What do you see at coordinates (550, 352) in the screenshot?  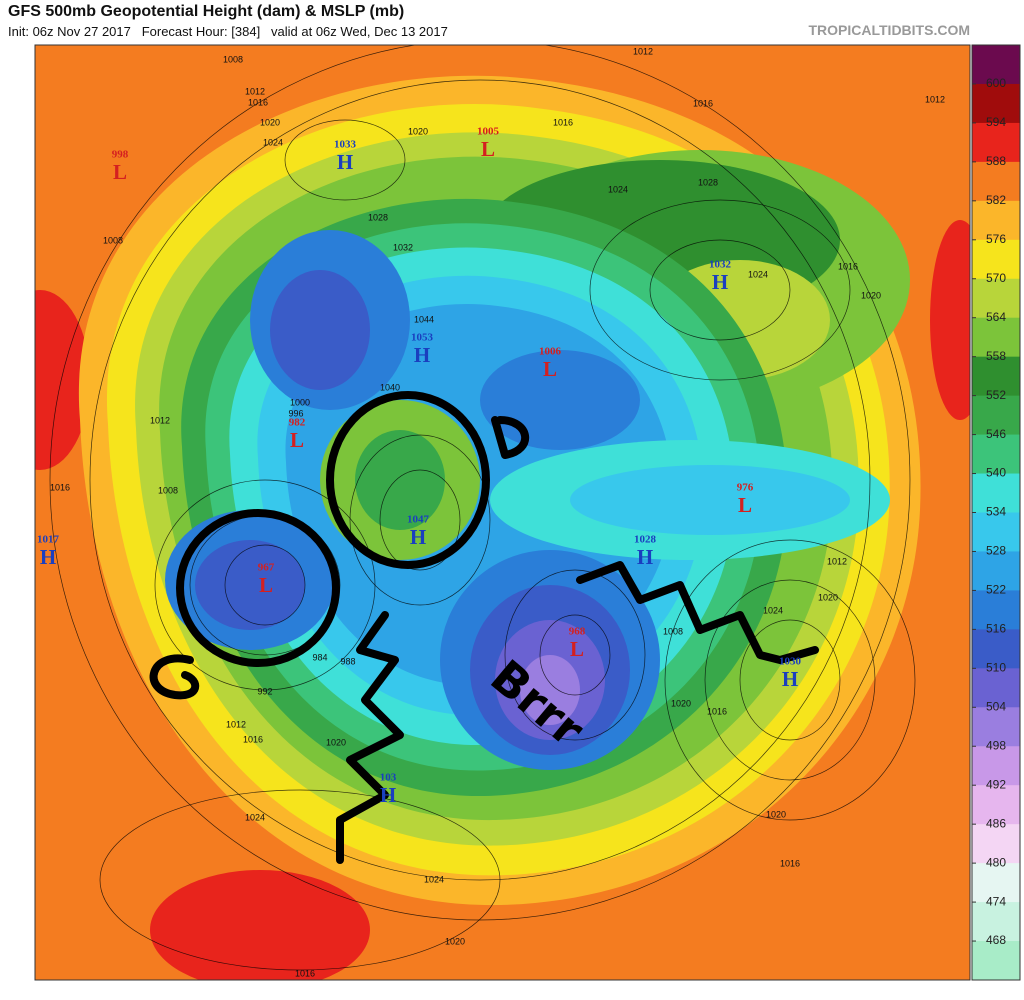 I see `pressure-value: 1006` at bounding box center [550, 352].